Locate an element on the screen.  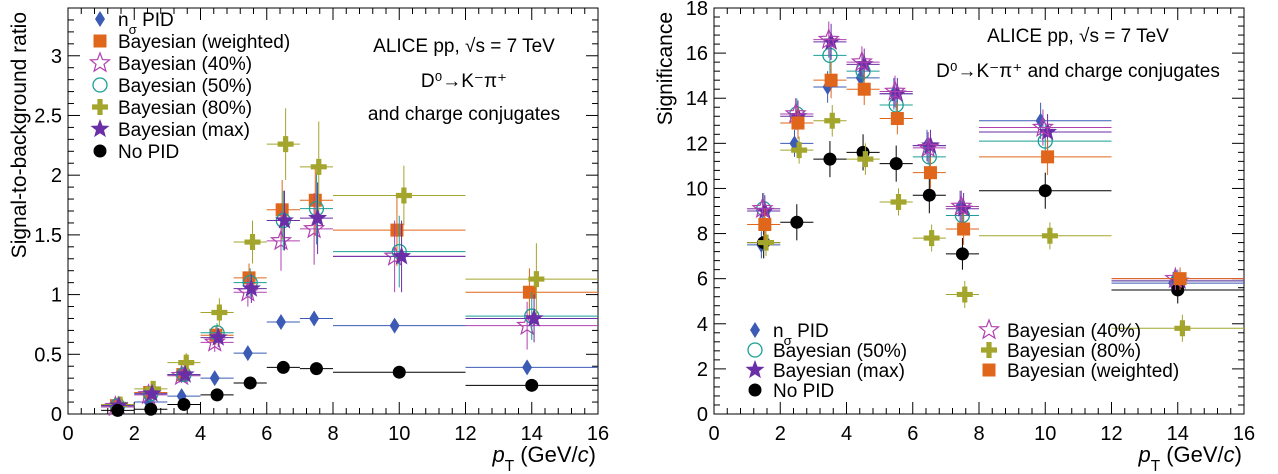
y-tick-label: 2.5 is located at coordinates (48, 116).